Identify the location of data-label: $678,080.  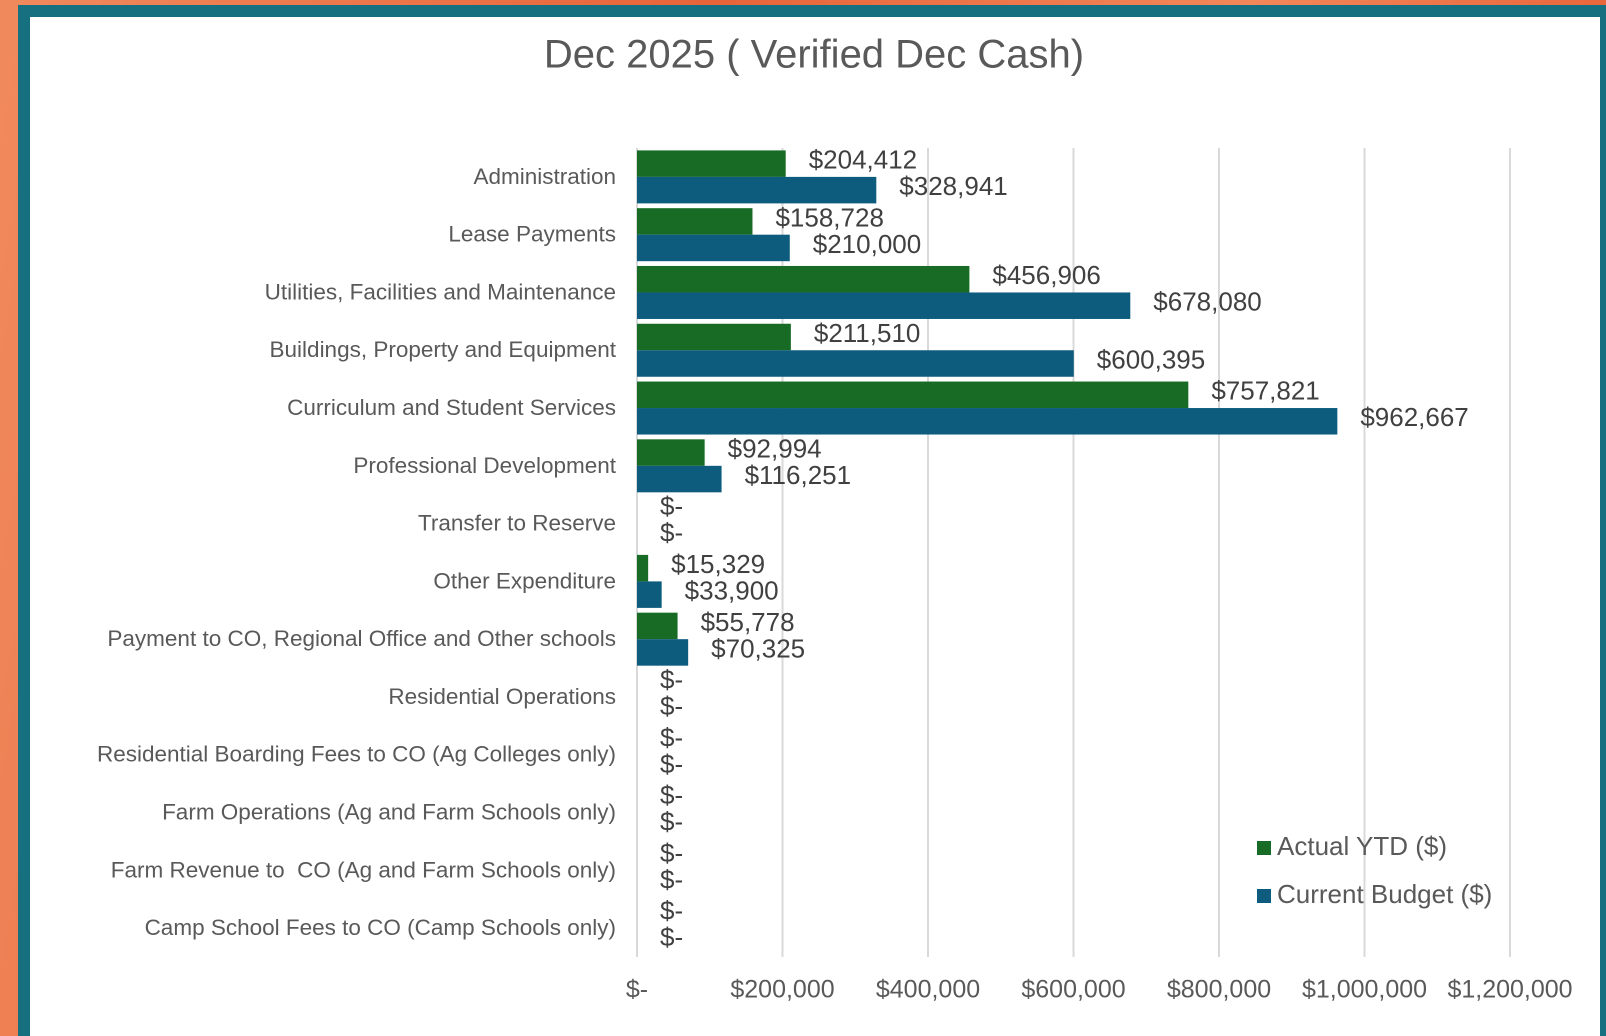
(1207, 302).